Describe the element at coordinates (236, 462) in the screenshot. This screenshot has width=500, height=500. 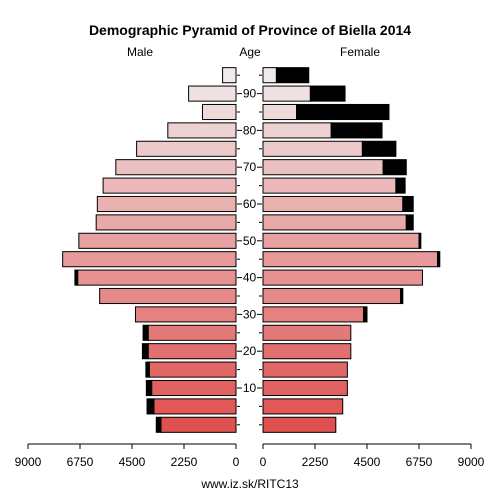
I see `male-x-tick-label: 0` at that location.